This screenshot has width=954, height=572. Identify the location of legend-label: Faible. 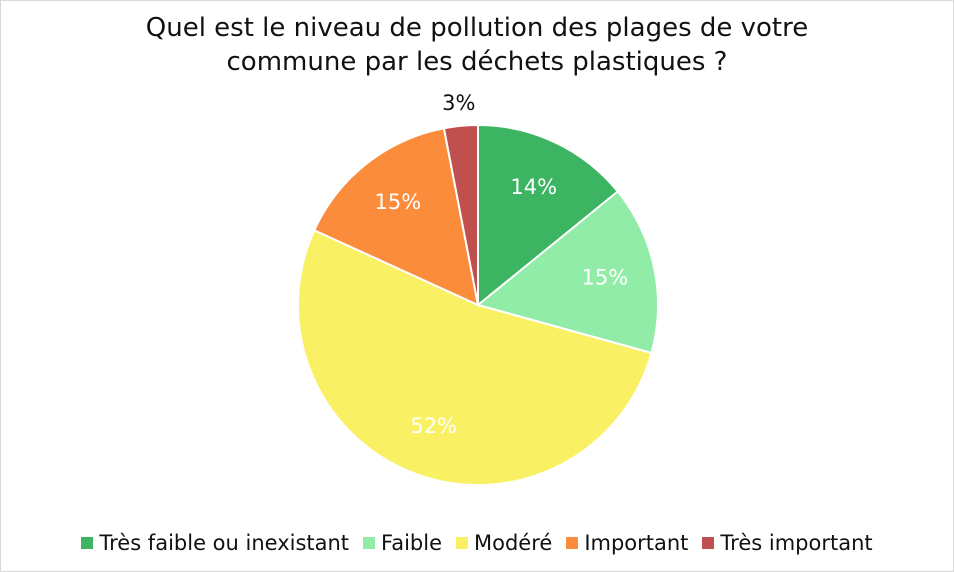
(411, 543).